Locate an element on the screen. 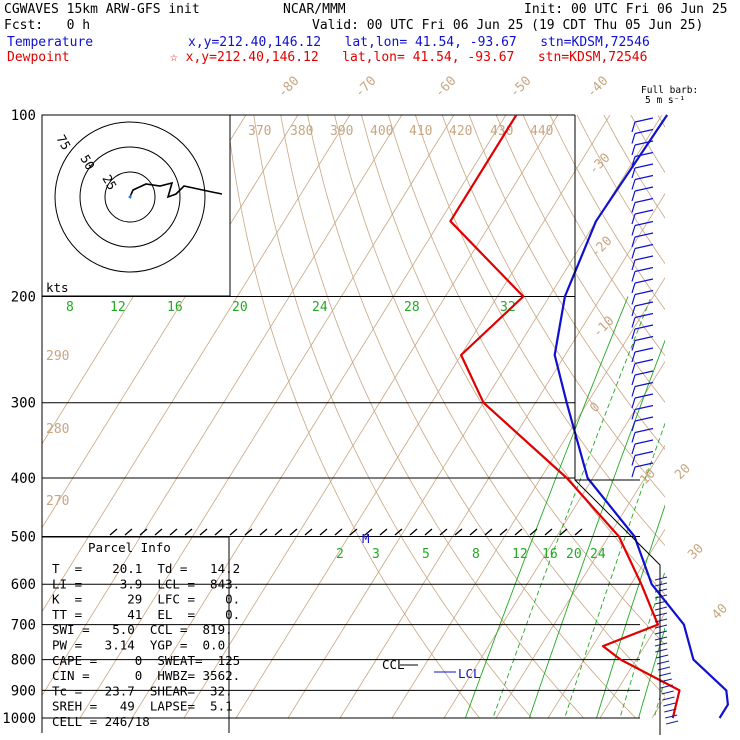  temperature-legend: Temperature is located at coordinates (50, 42).